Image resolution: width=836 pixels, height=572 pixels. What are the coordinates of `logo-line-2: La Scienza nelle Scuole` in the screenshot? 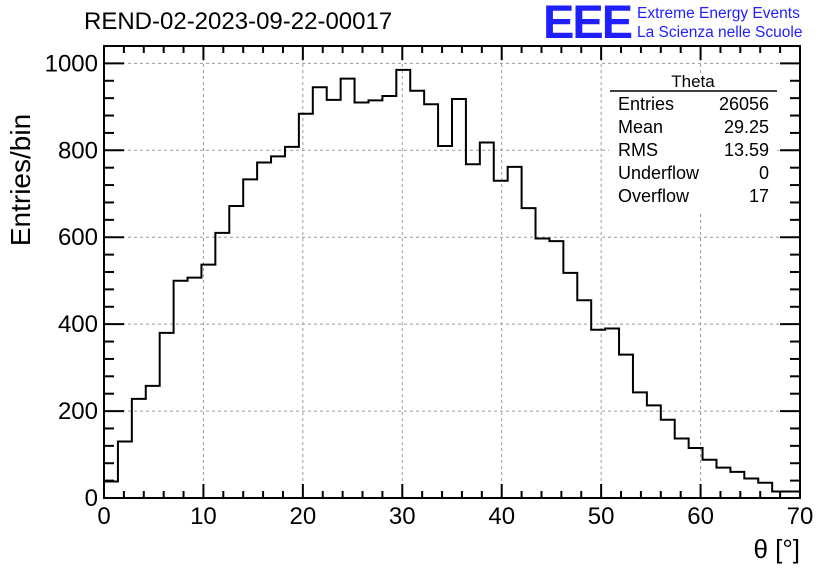 It's located at (720, 32).